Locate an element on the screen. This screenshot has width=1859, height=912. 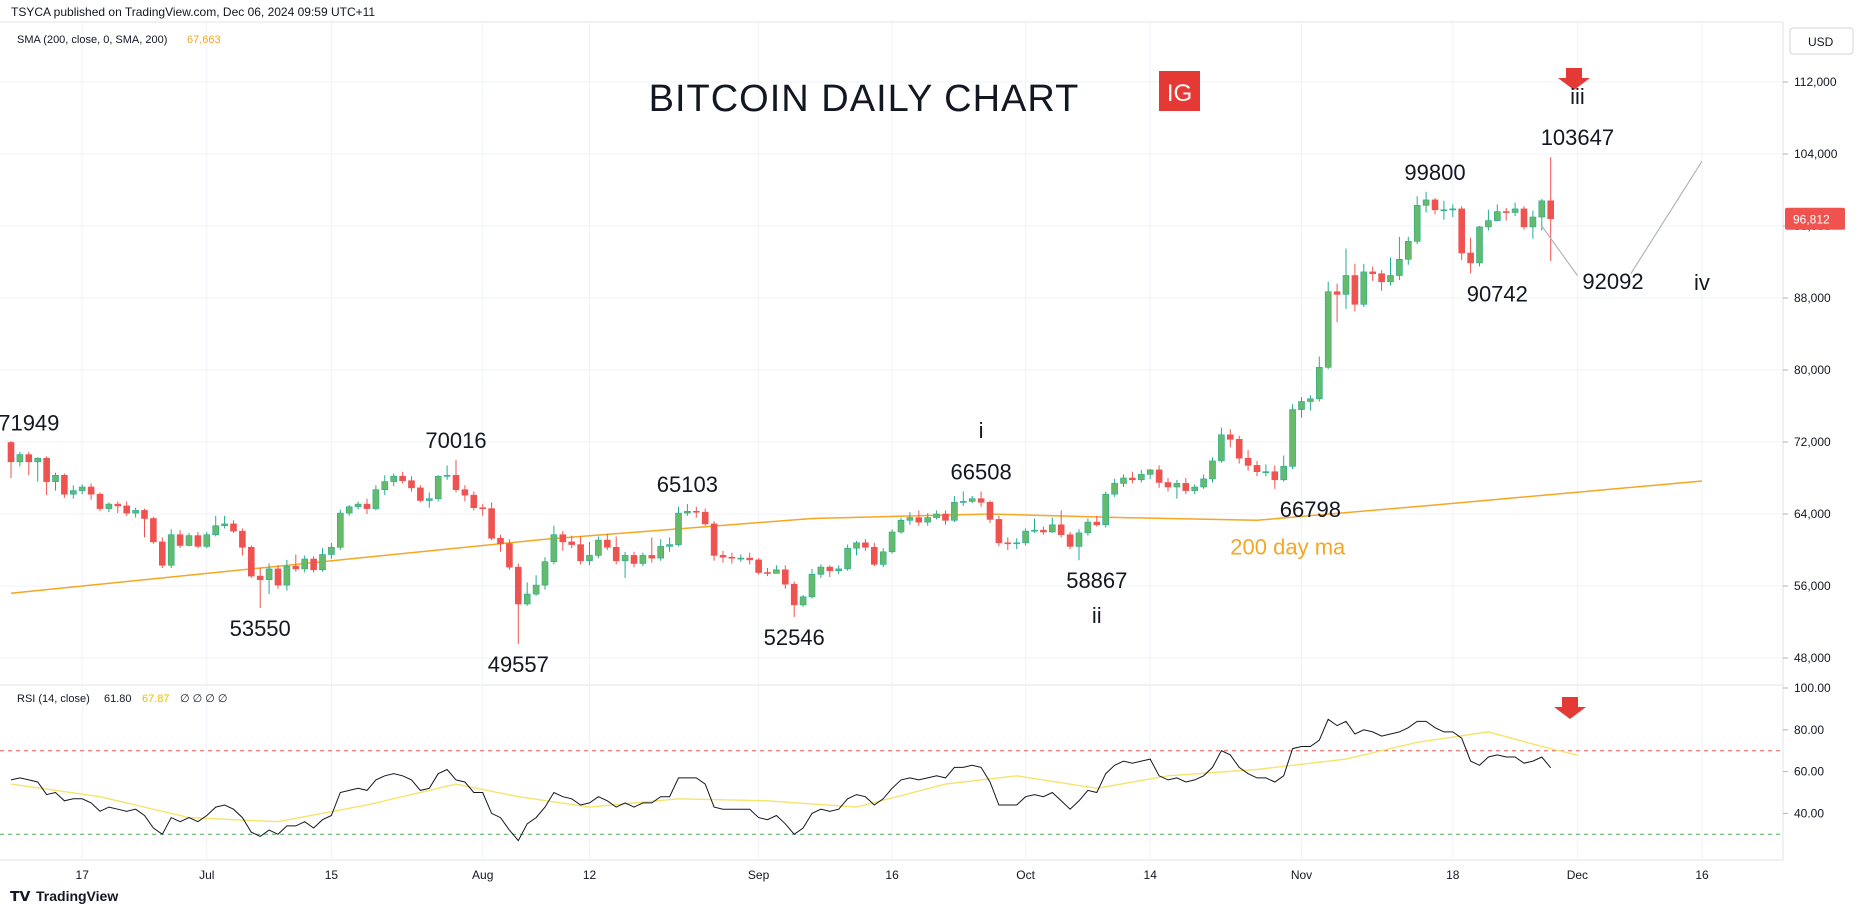
price-annotation: 71949 is located at coordinates (29, 422).